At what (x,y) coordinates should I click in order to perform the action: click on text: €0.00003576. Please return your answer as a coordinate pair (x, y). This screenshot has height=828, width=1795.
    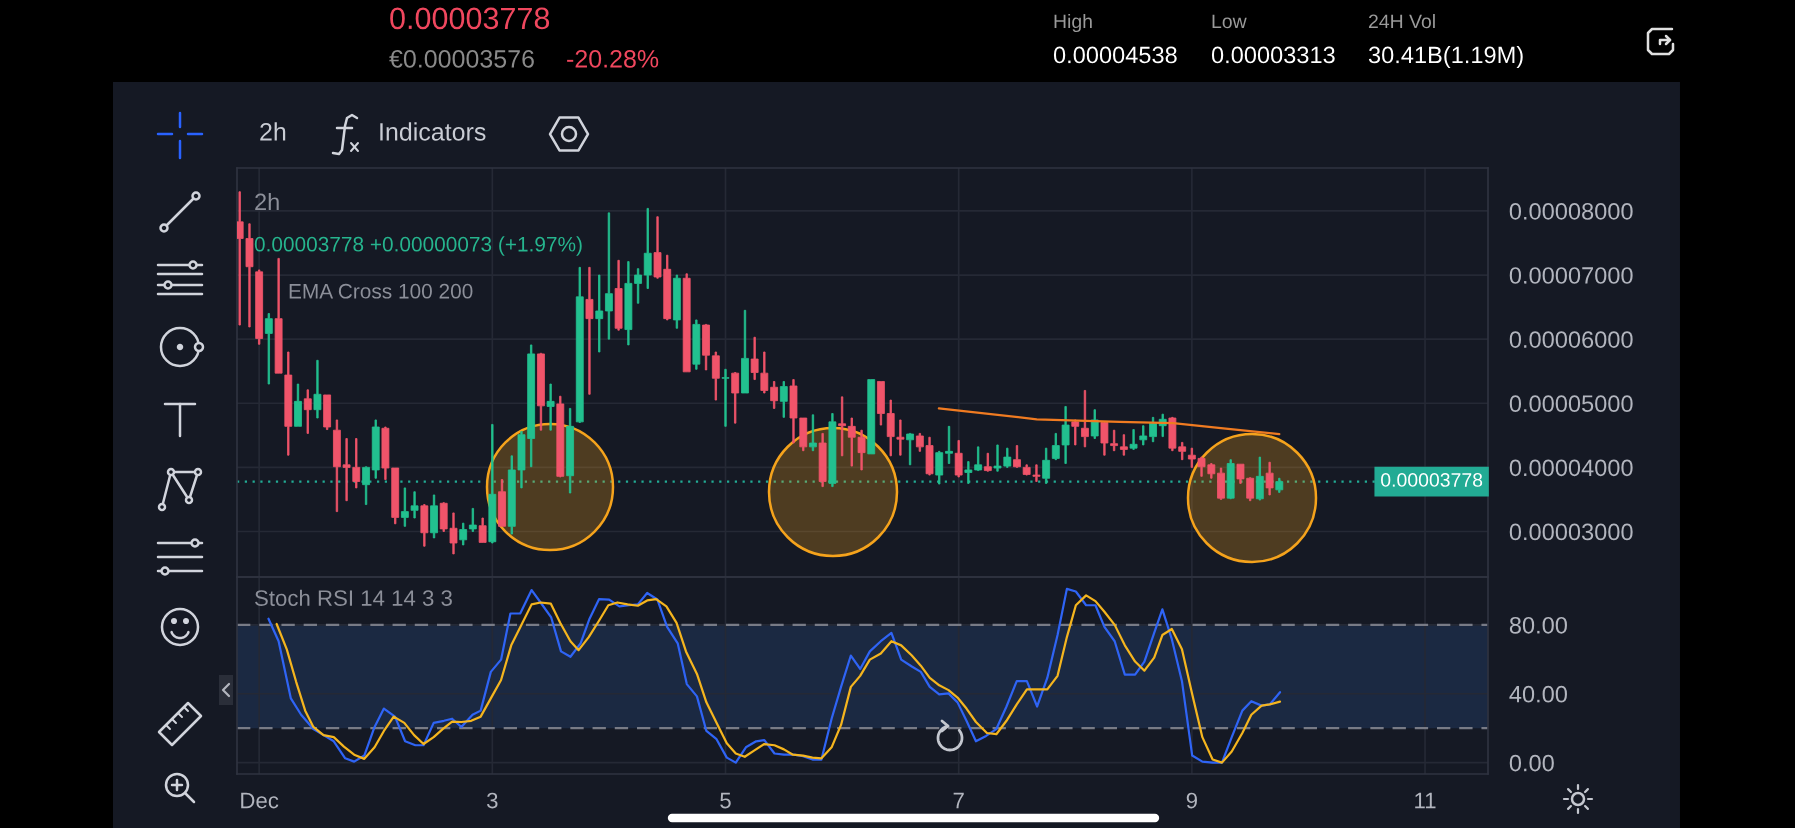
    Looking at the image, I should click on (461, 59).